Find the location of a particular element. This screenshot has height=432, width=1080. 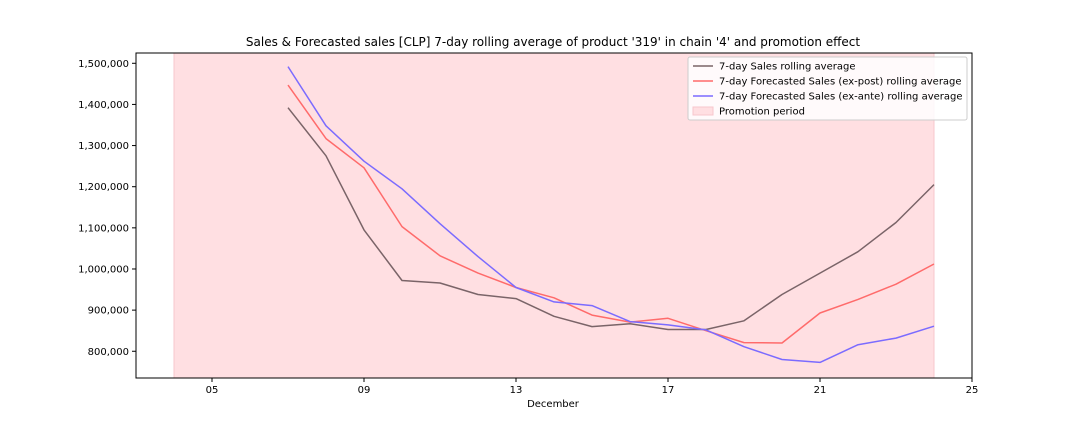

x-tick-label: 09 is located at coordinates (364, 390).